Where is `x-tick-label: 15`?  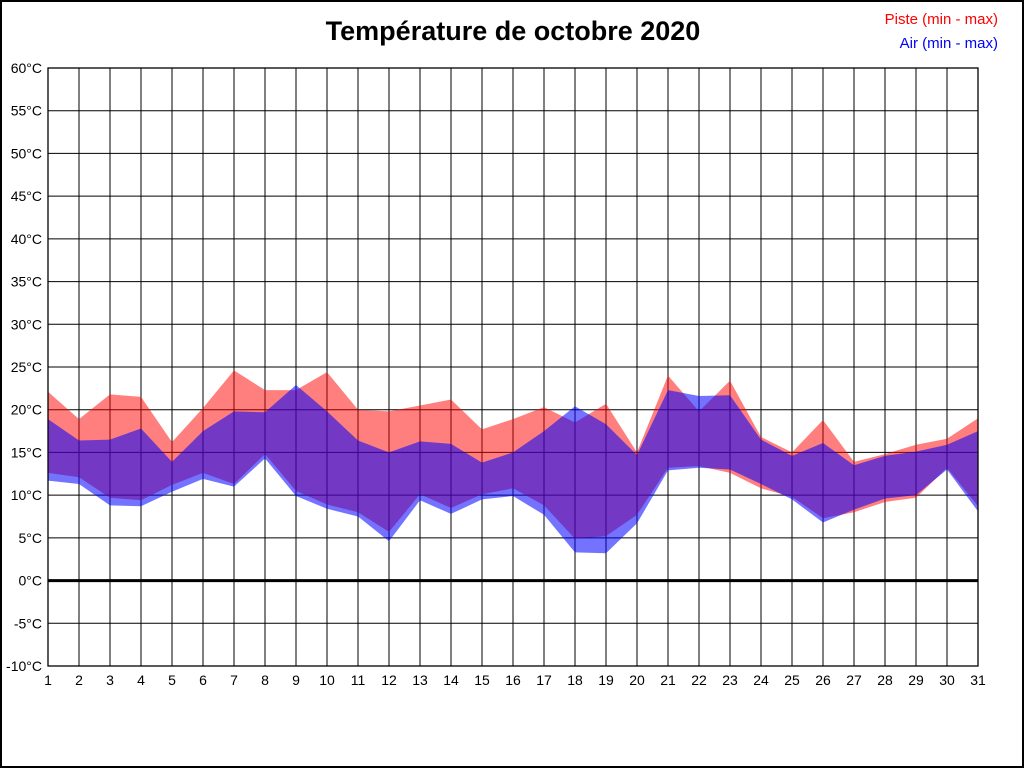 x-tick-label: 15 is located at coordinates (482, 680).